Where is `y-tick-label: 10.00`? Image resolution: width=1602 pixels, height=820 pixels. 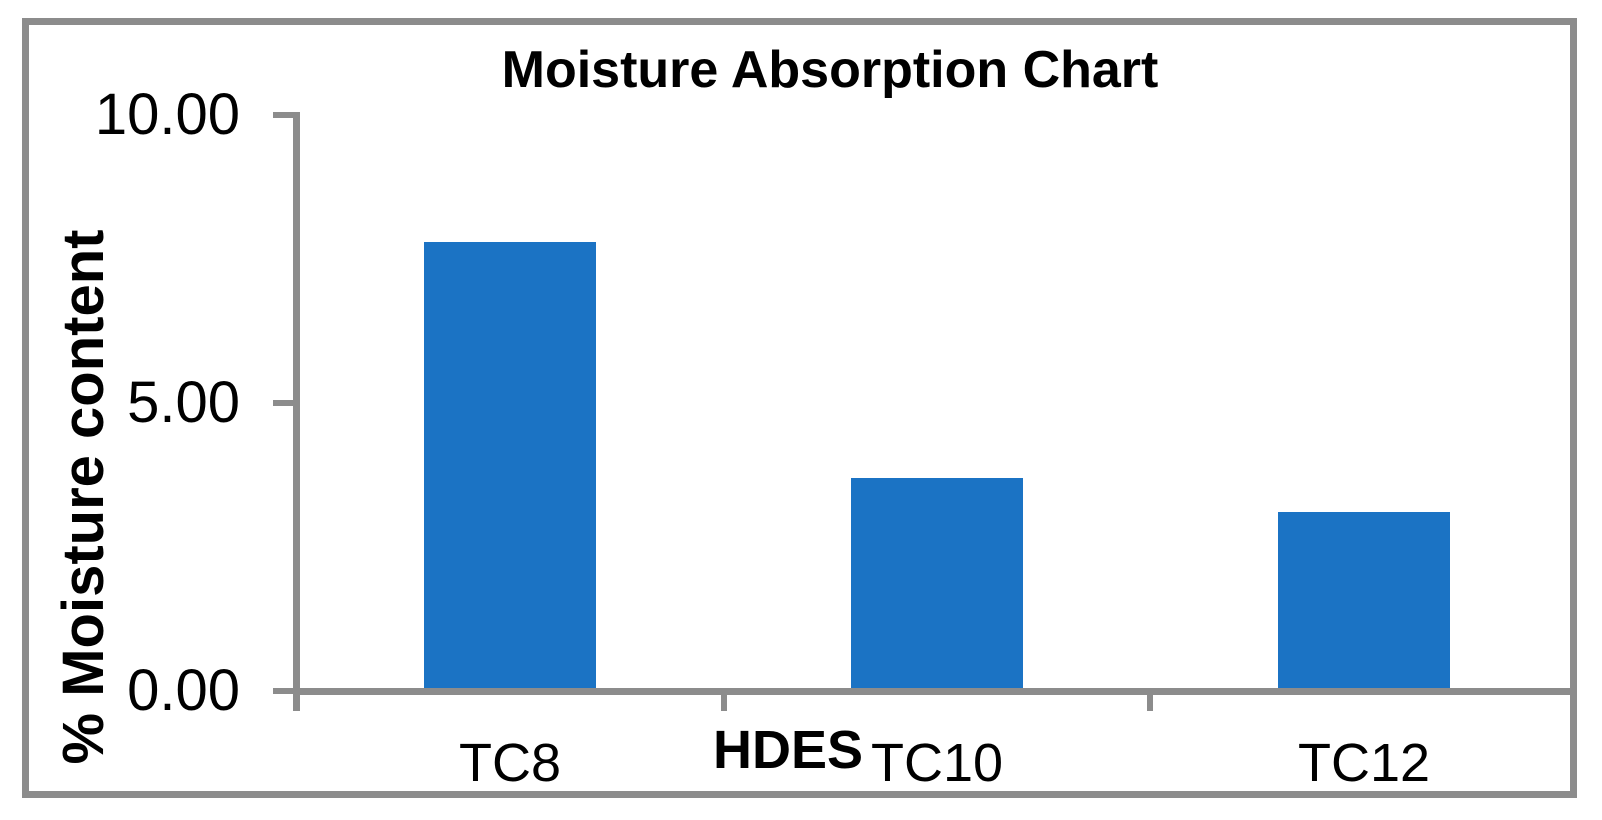 y-tick-label: 10.00 is located at coordinates (167, 114).